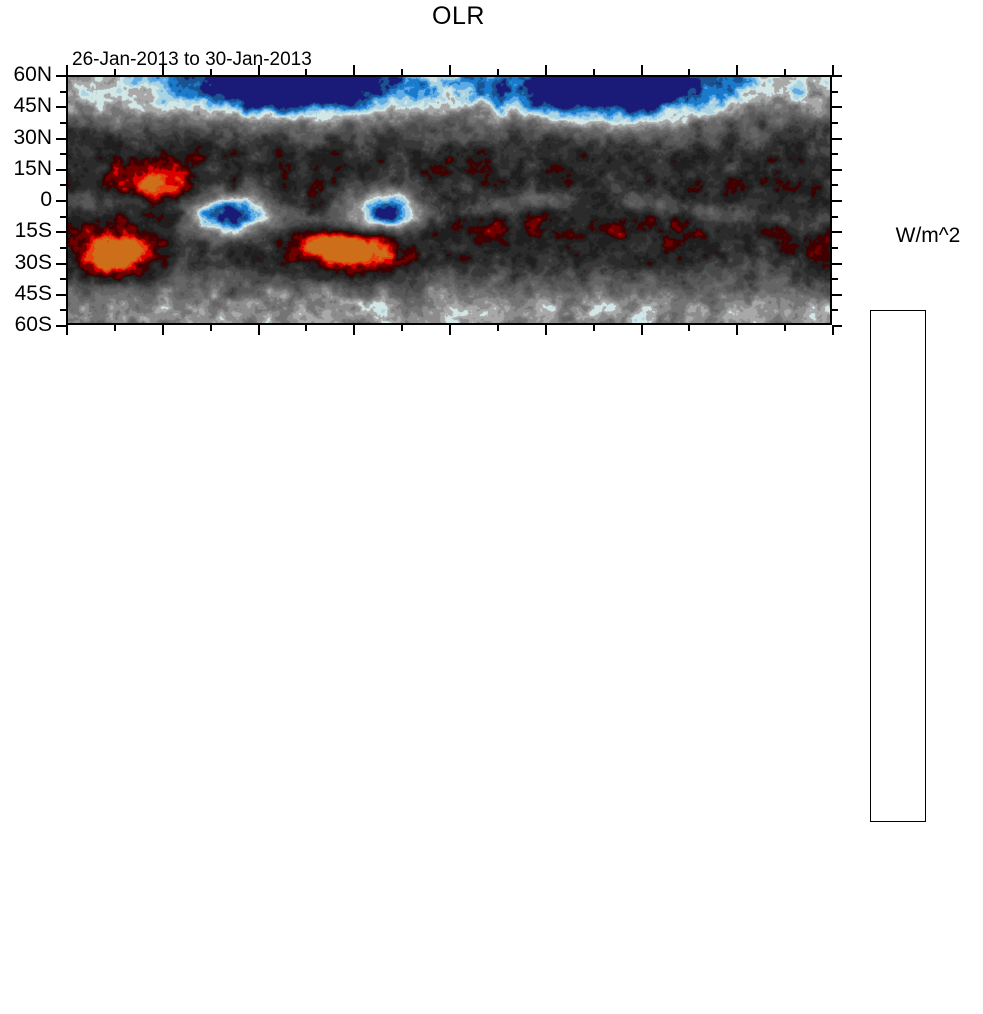  Describe the element at coordinates (33, 231) in the screenshot. I see `y-axis-label: 15S` at that location.